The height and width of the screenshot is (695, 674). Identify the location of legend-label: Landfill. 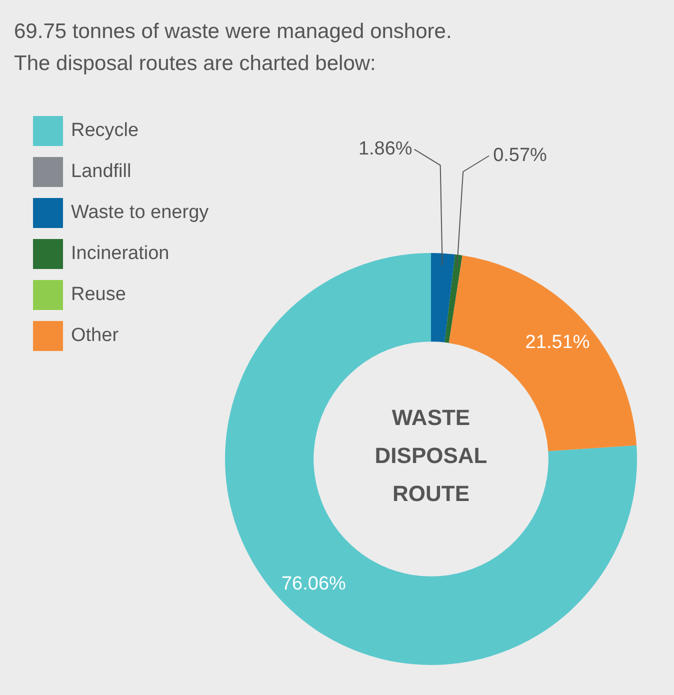
(101, 171).